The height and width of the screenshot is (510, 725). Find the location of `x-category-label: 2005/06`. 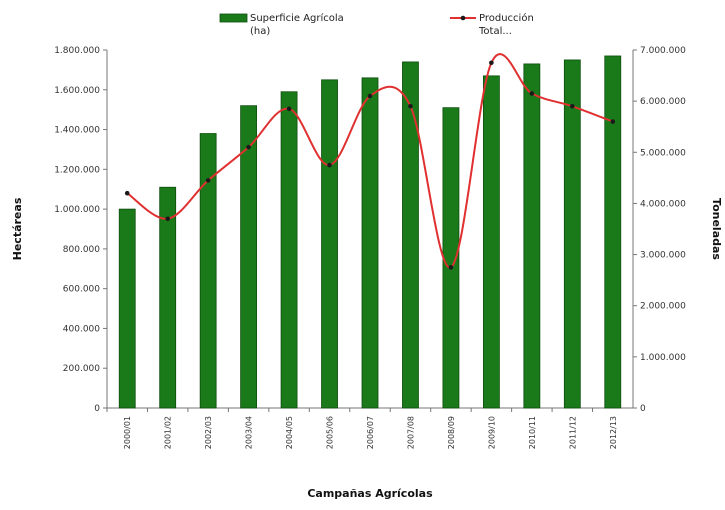

x-category-label: 2005/06 is located at coordinates (330, 432).